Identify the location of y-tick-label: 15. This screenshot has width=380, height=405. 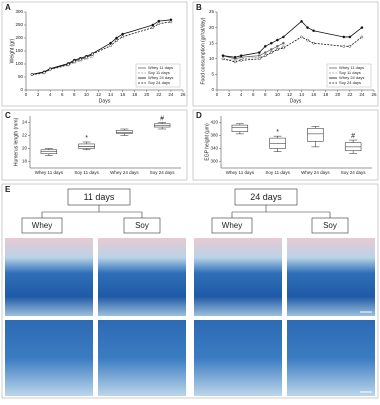
(212, 42).